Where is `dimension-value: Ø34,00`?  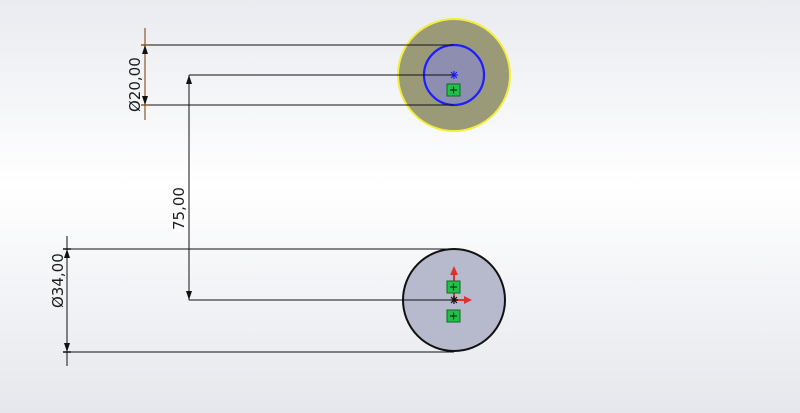
dimension-value: Ø34,00 is located at coordinates (58, 280).